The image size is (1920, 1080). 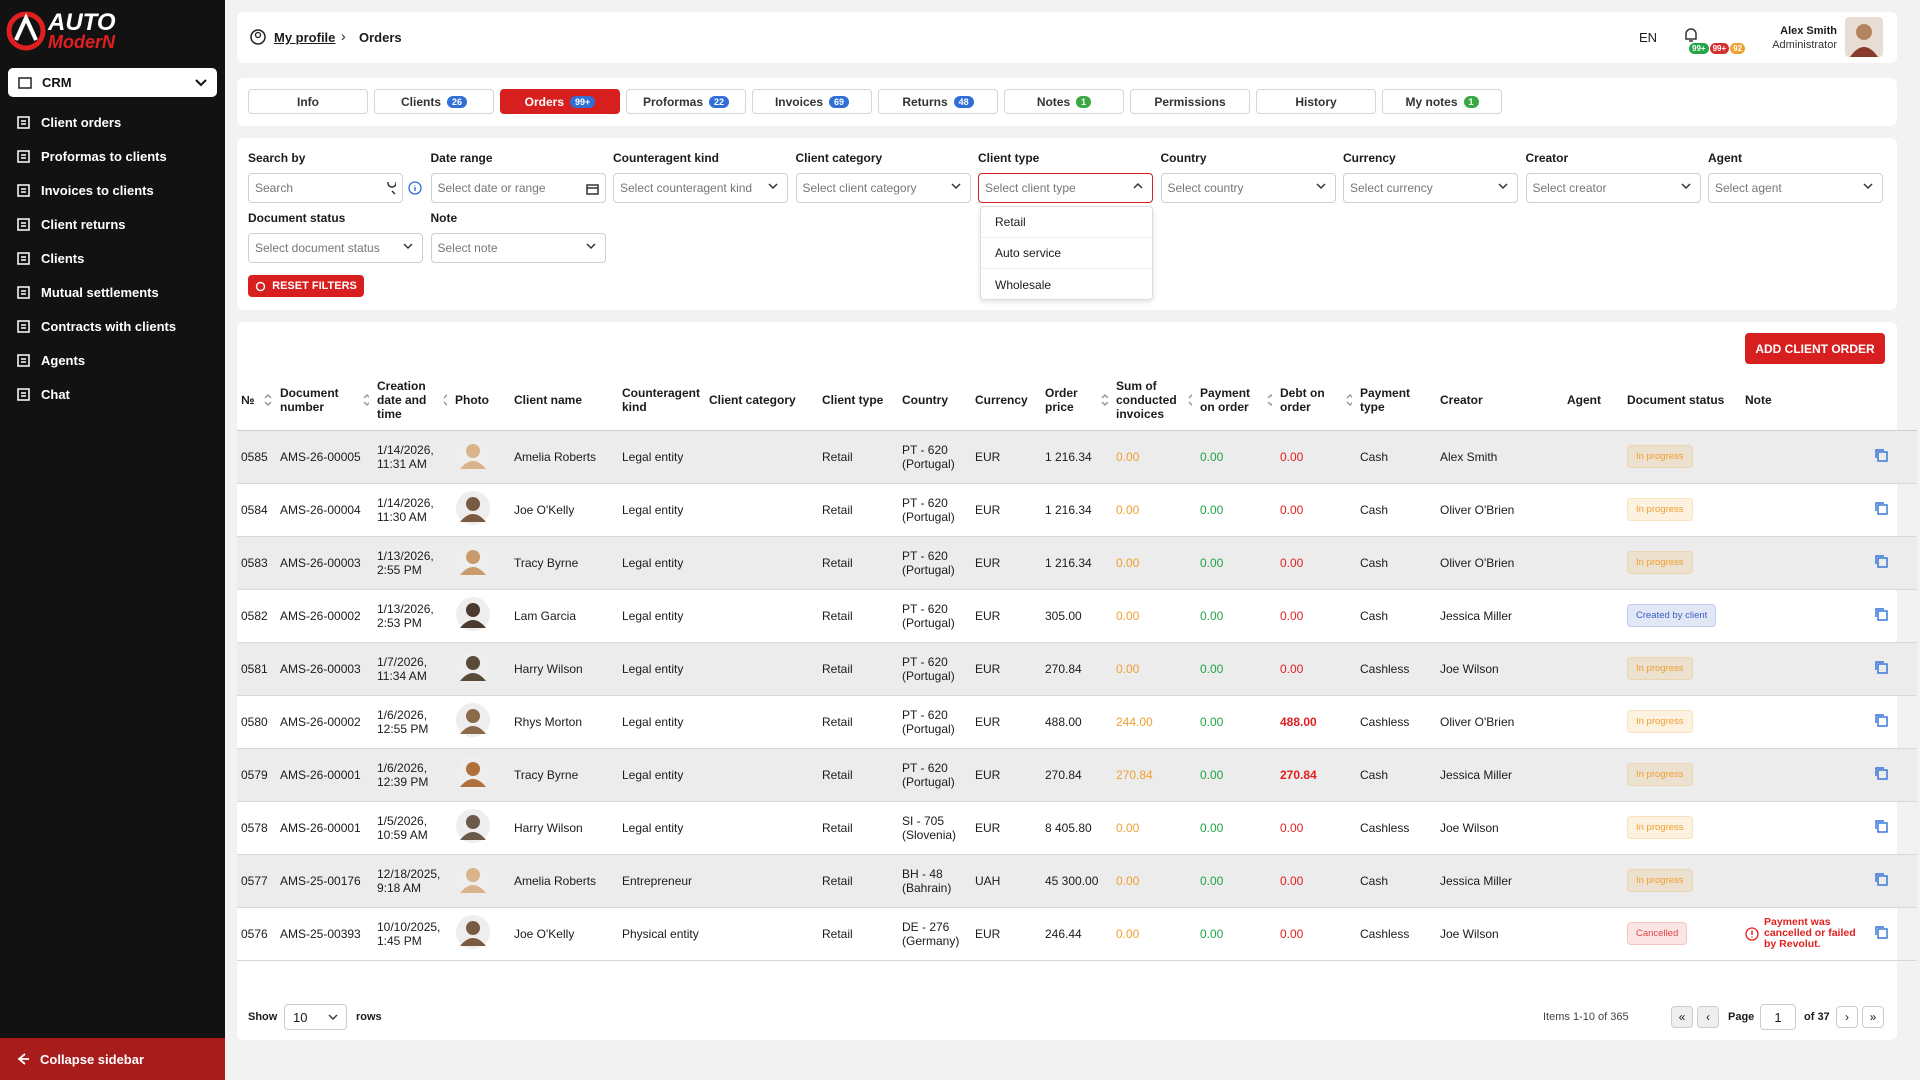 I want to click on cell-text: 1/14/2026, 11:31 AM, so click(x=405, y=456).